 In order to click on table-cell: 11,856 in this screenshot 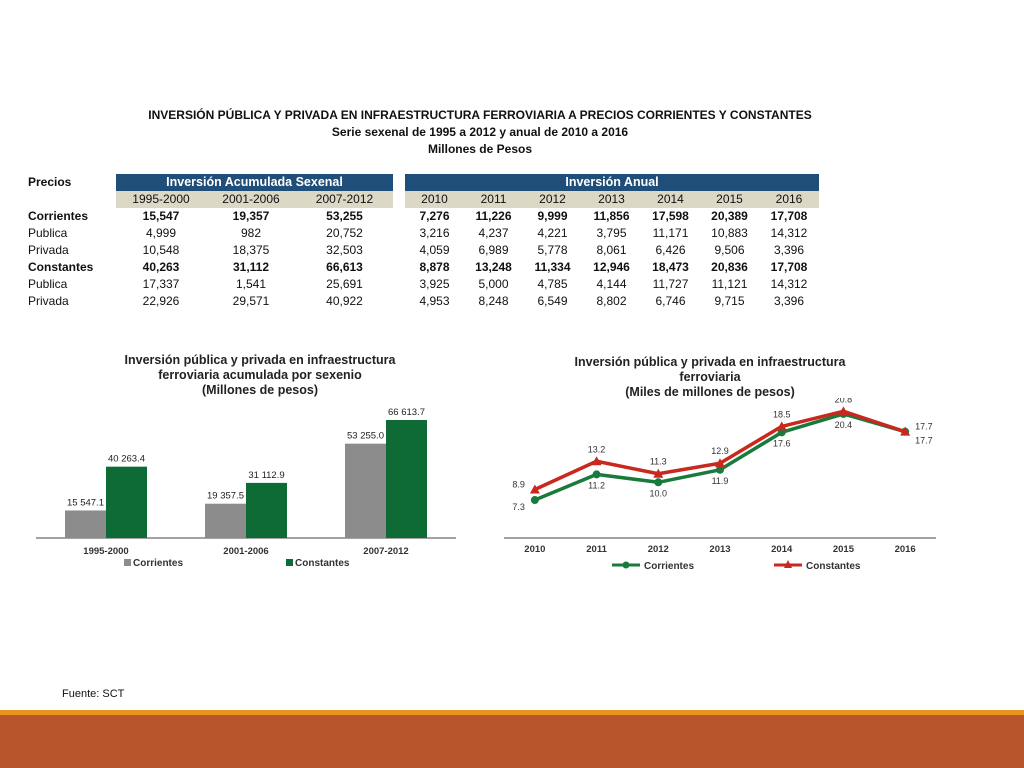, I will do `click(611, 216)`.